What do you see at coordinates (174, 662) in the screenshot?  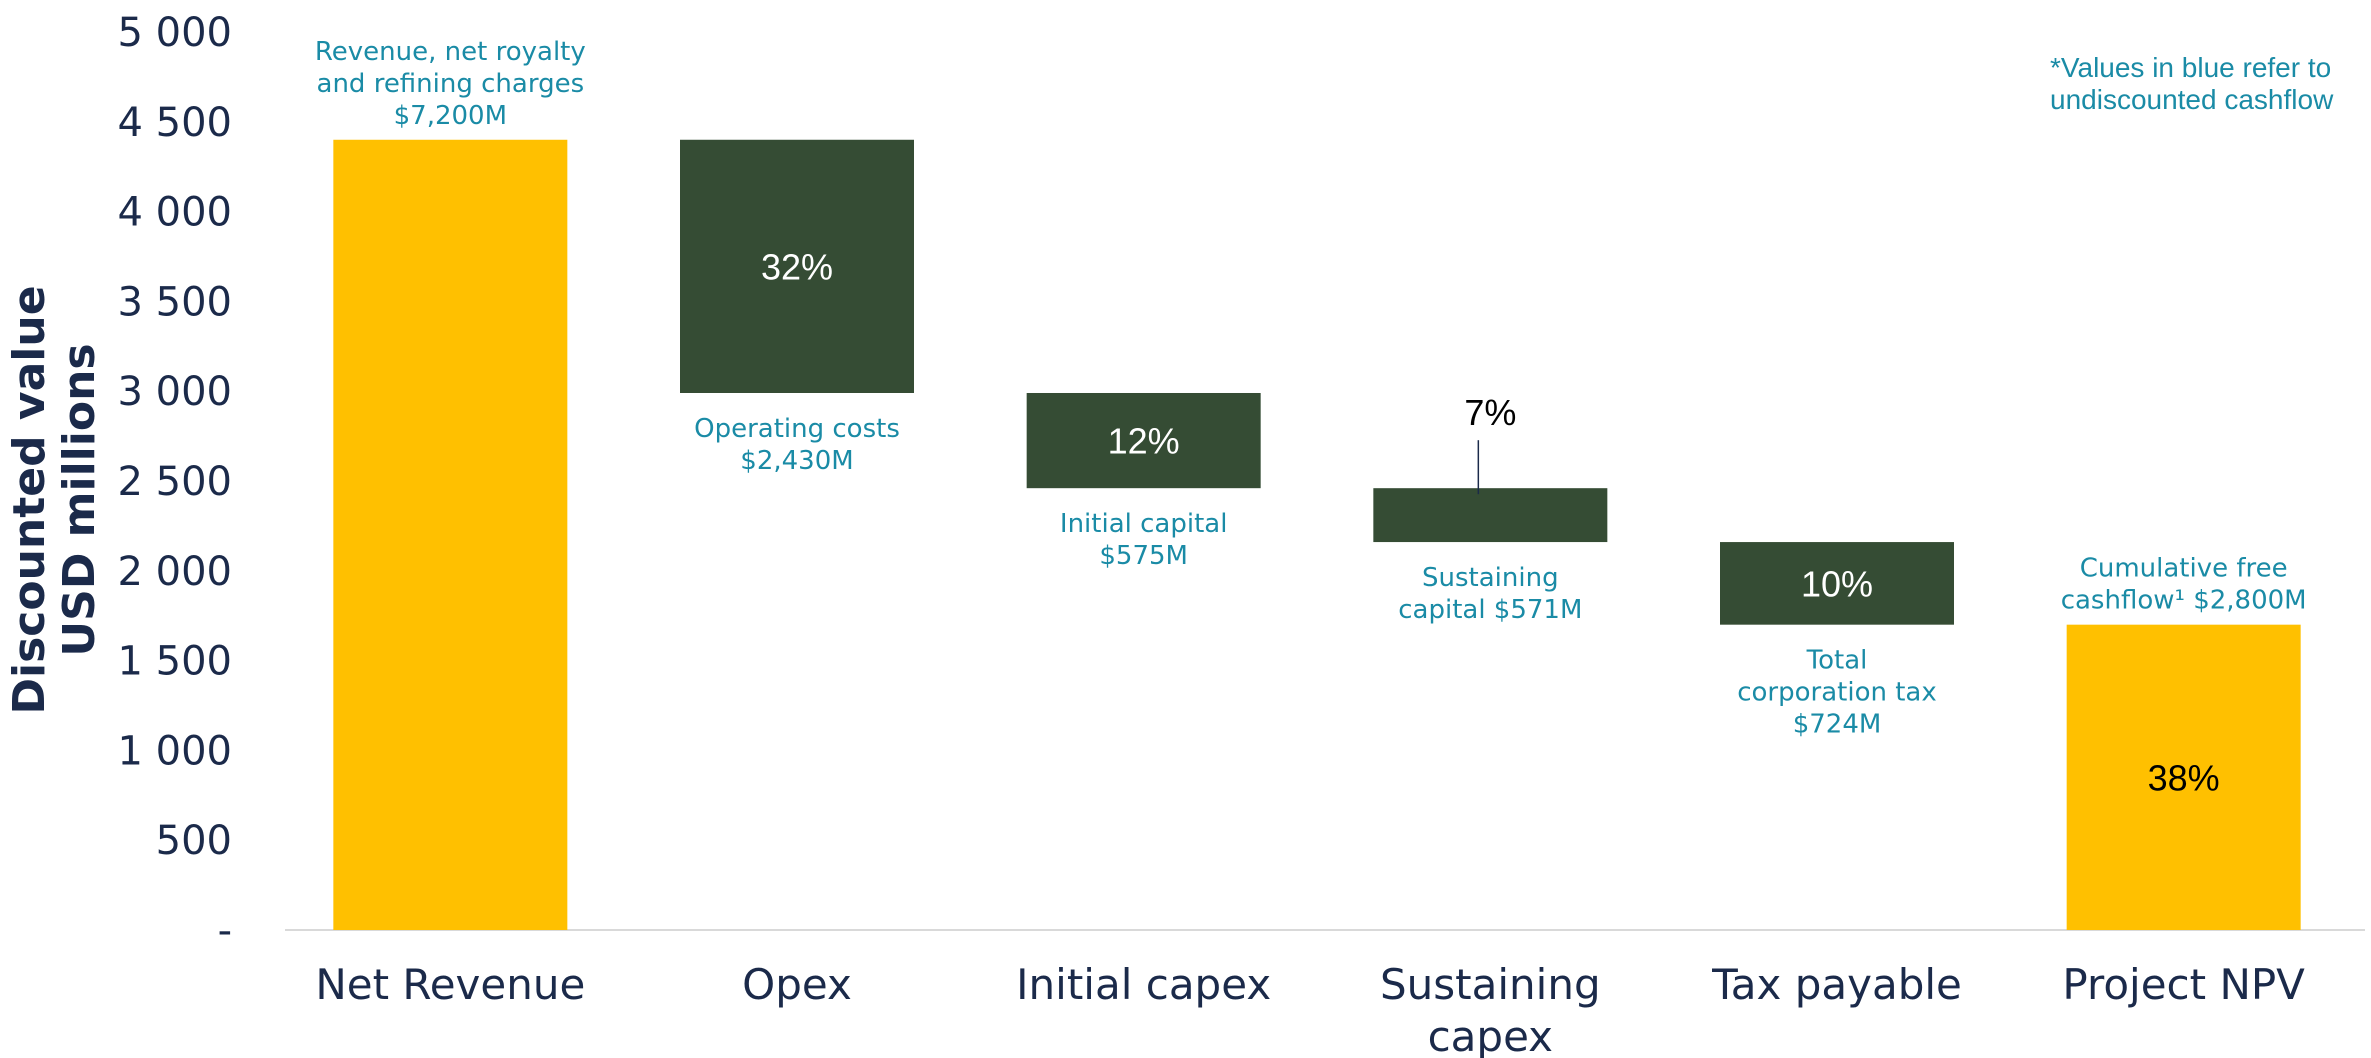 I see `y-tick-label: 1 500` at bounding box center [174, 662].